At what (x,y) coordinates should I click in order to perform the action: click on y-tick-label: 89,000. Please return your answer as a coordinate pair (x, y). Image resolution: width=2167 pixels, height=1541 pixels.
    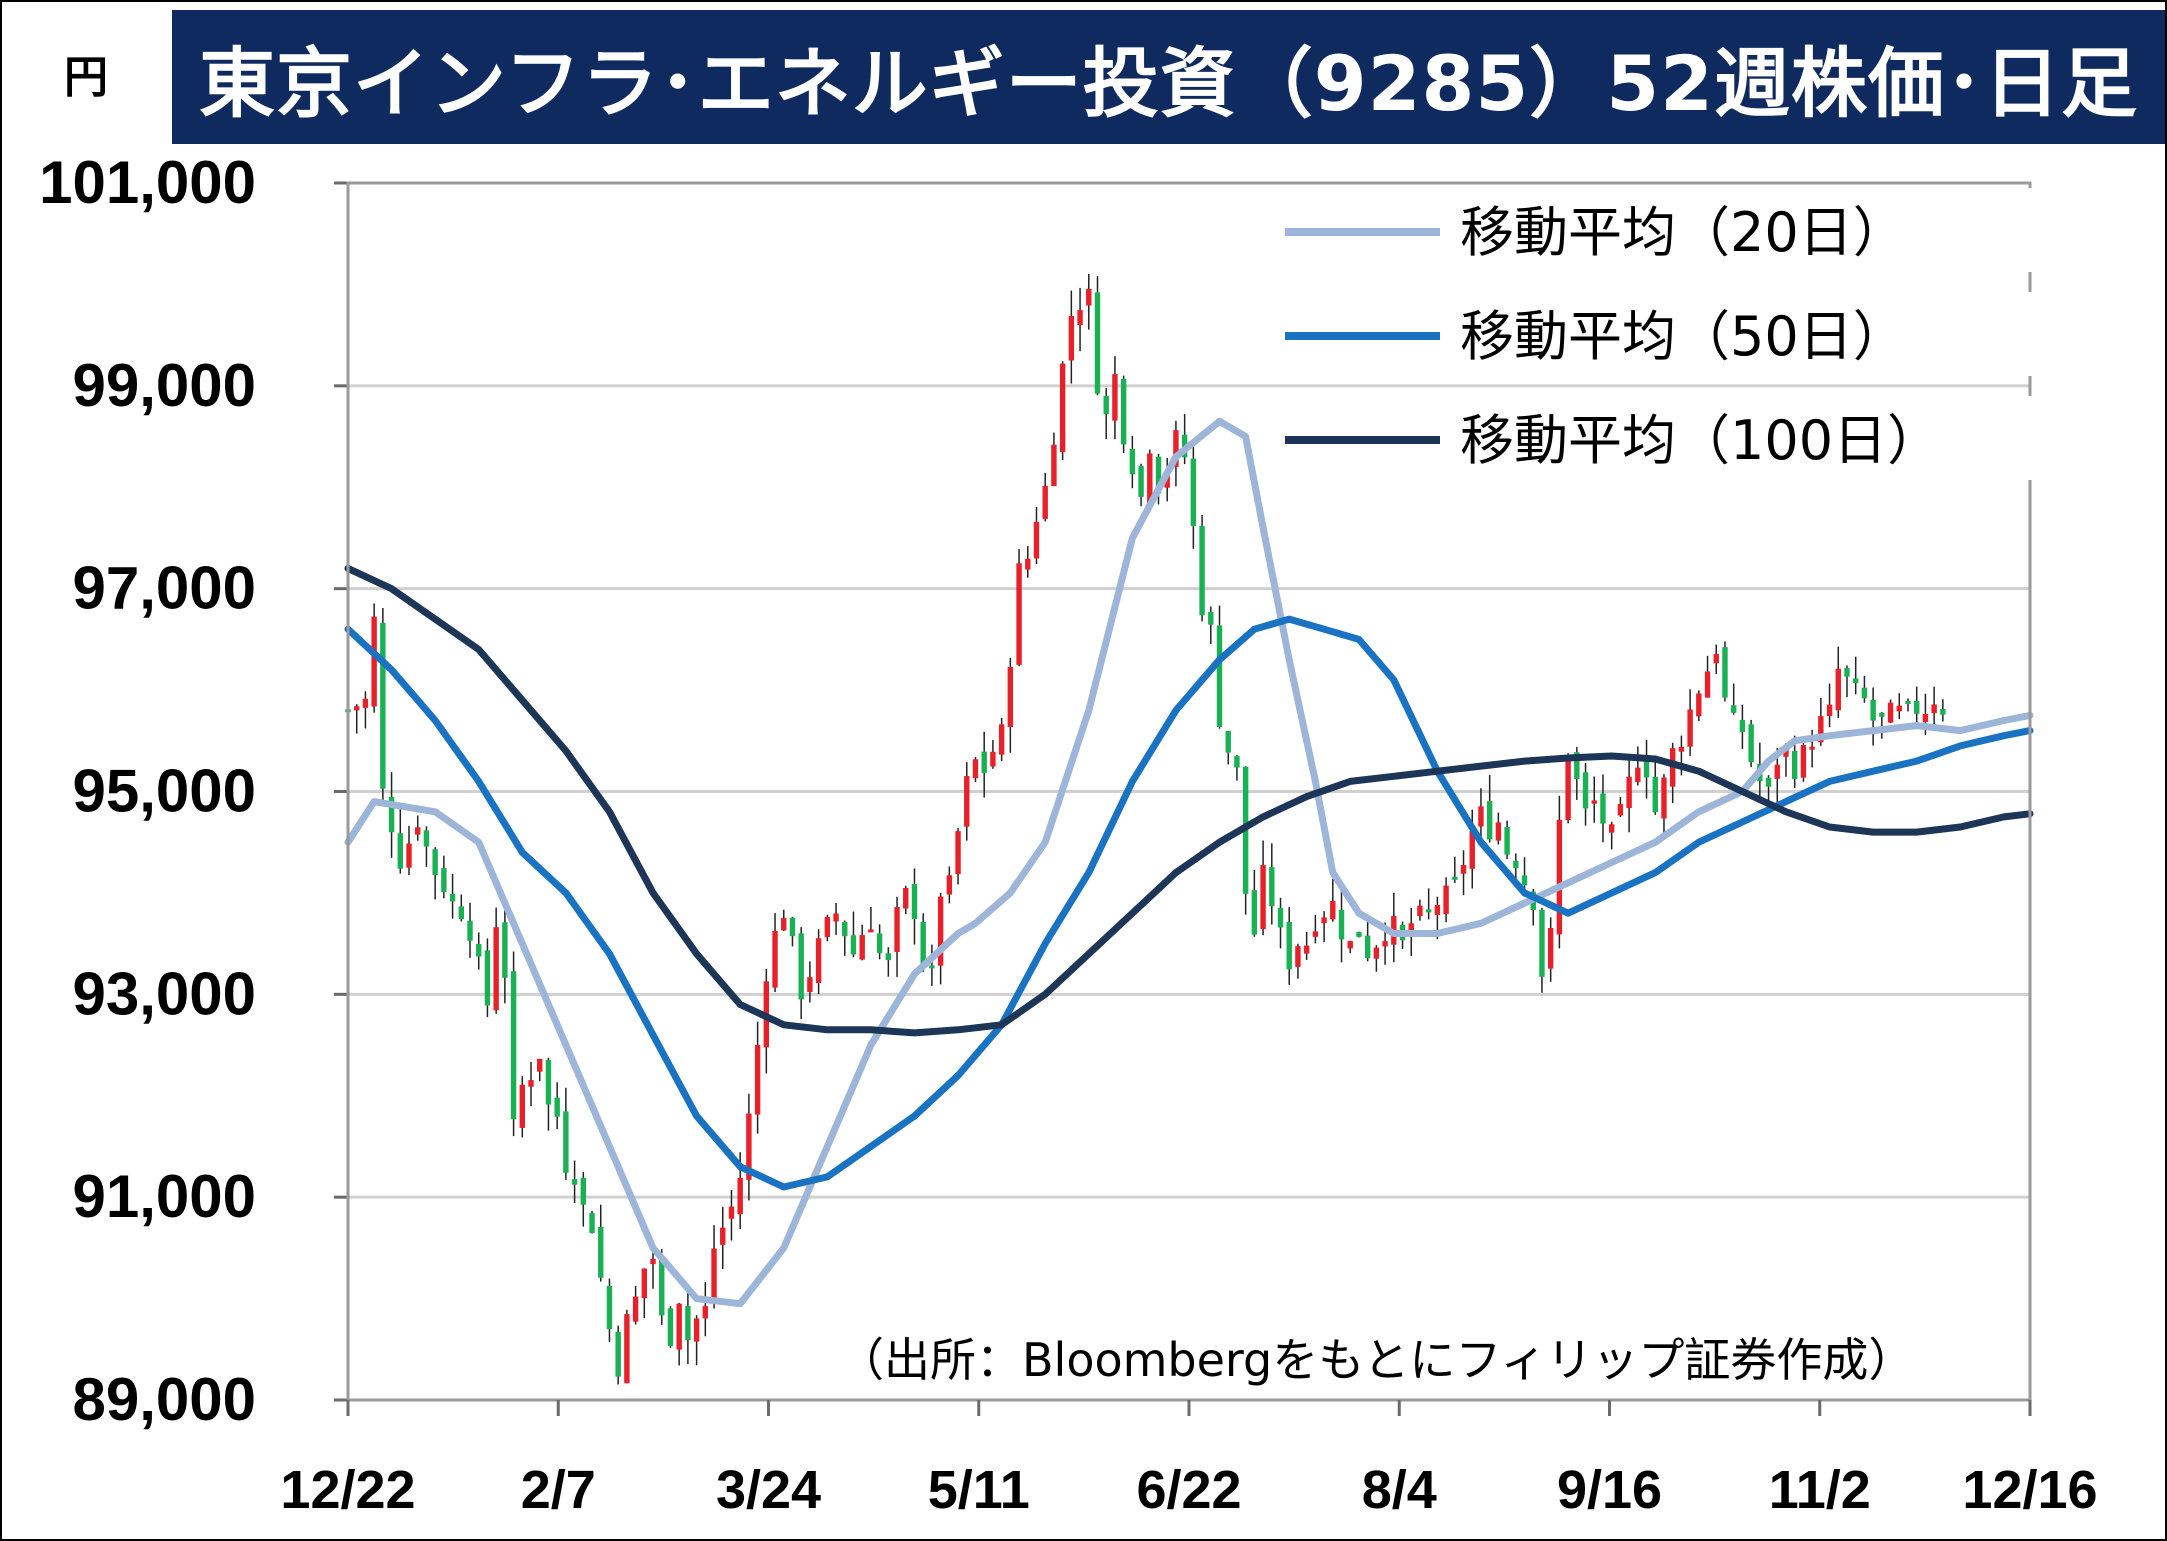
    Looking at the image, I should click on (164, 1399).